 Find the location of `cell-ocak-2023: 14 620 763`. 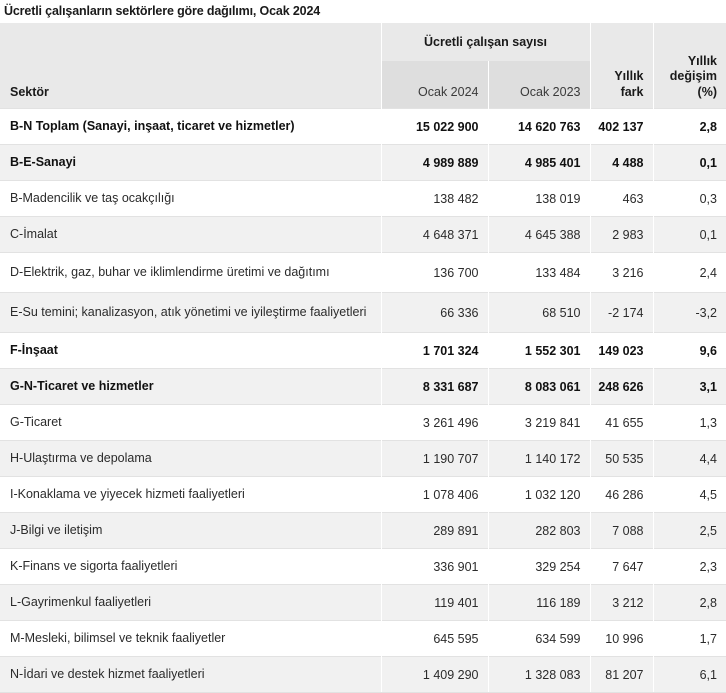

cell-ocak-2023: 14 620 763 is located at coordinates (538, 126).